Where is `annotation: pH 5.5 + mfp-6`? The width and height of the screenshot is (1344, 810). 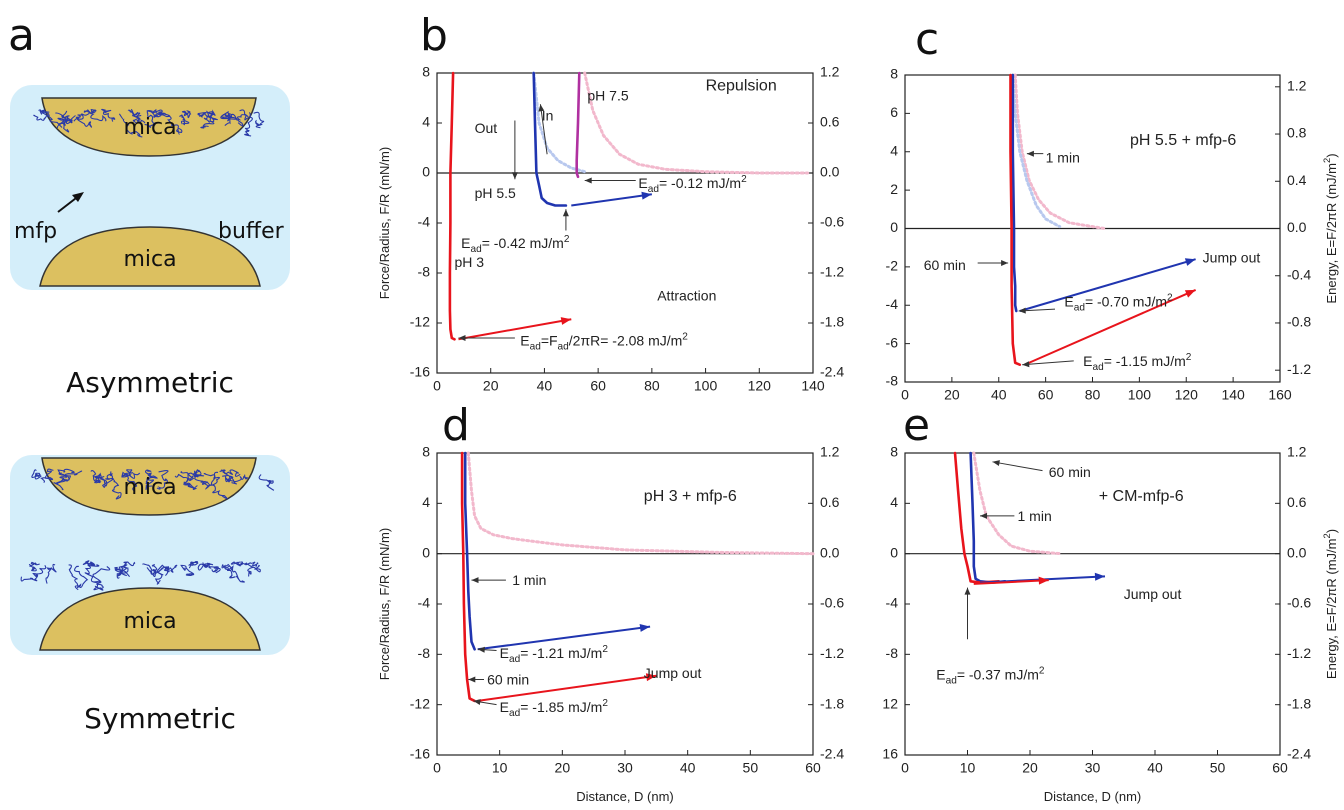 annotation: pH 5.5 + mfp-6 is located at coordinates (1183, 140).